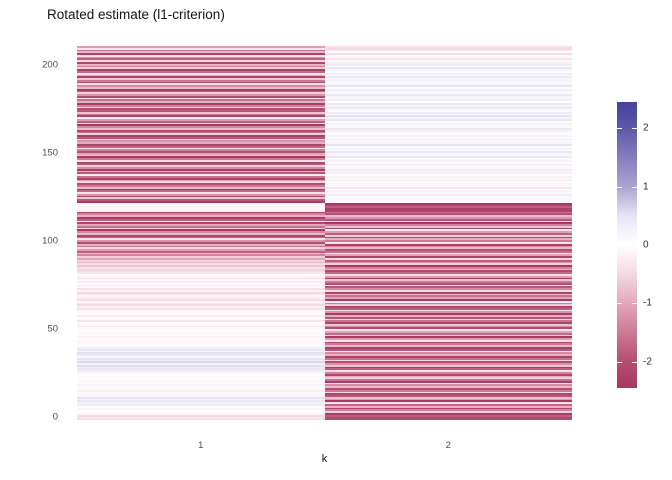 The height and width of the screenshot is (480, 672). Describe the element at coordinates (647, 303) in the screenshot. I see `colorbar-tick-label: -1` at that location.